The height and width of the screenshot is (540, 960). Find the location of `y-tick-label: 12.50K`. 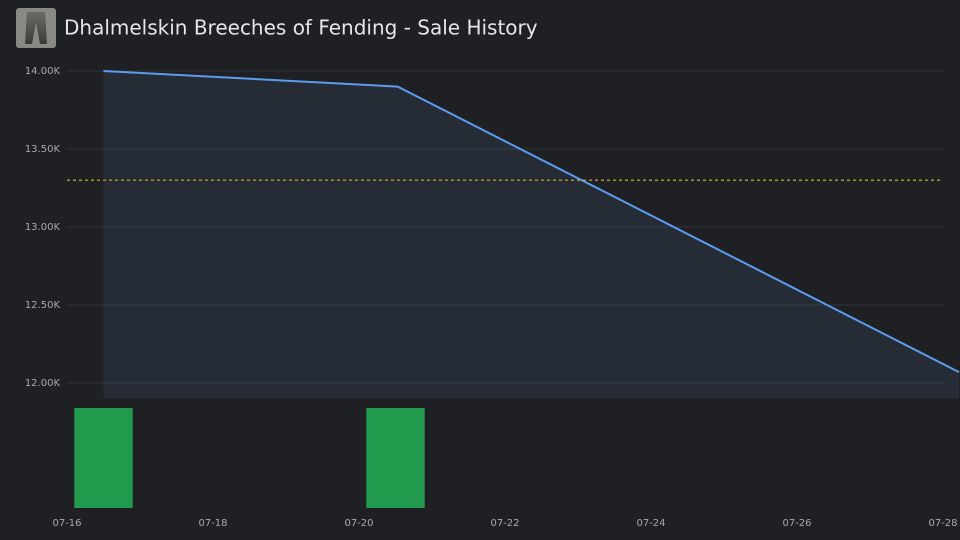

y-tick-label: 12.50K is located at coordinates (43, 305).